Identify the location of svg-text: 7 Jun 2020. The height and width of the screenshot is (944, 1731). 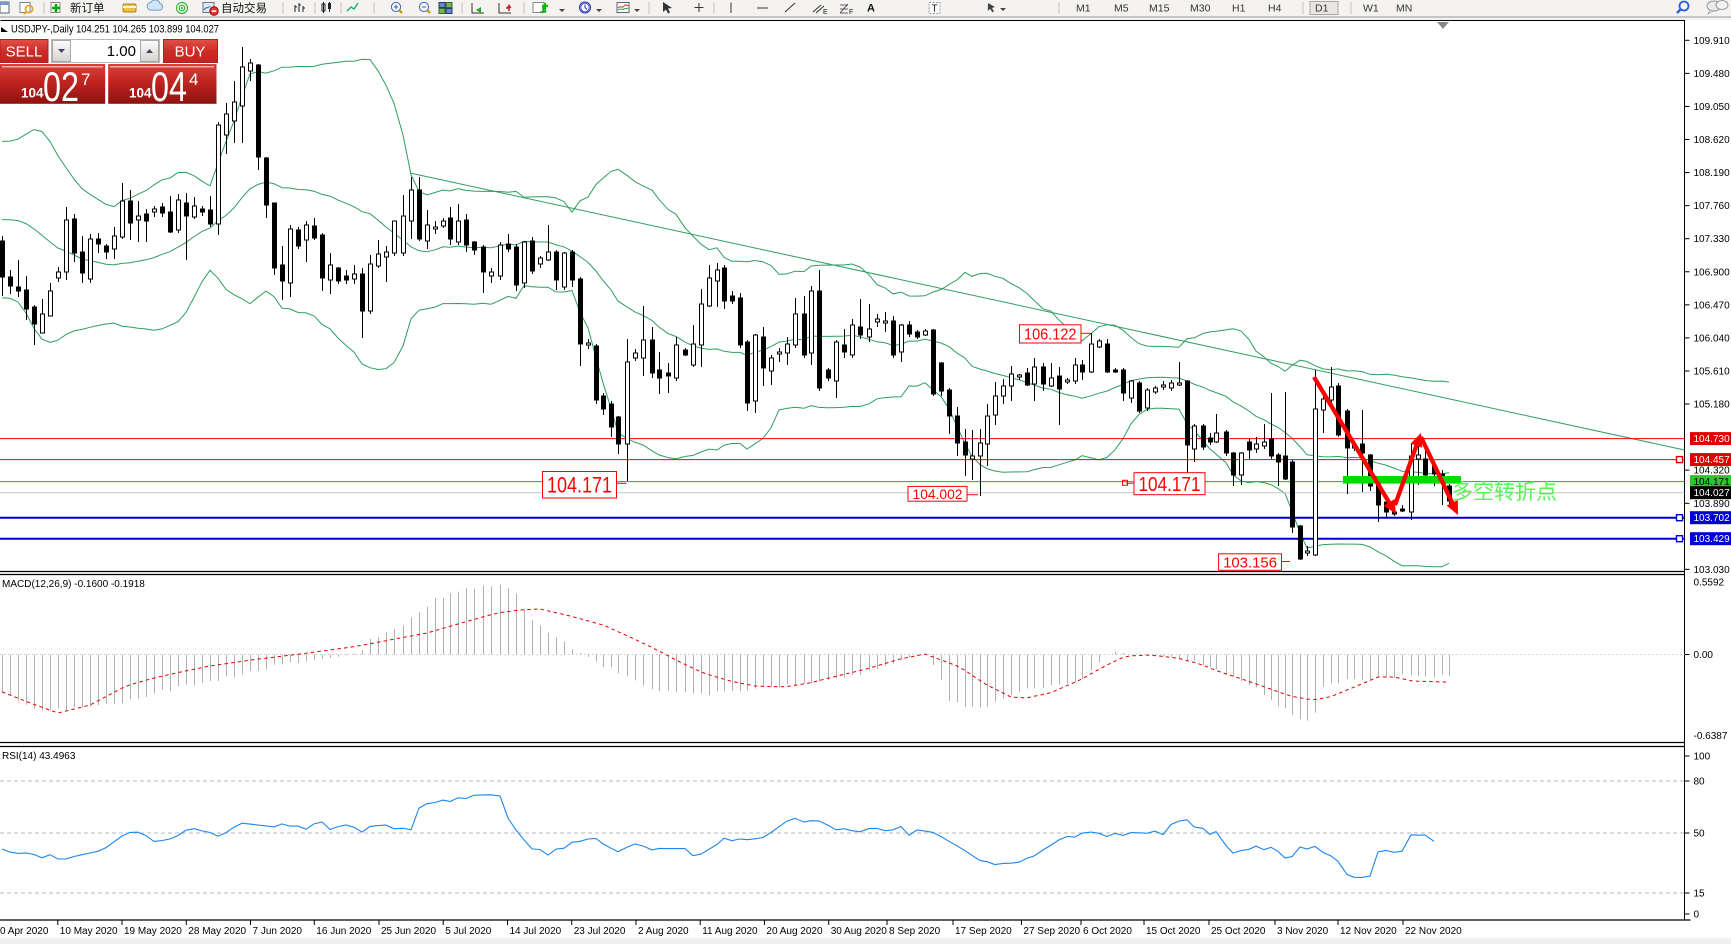
(278, 931).